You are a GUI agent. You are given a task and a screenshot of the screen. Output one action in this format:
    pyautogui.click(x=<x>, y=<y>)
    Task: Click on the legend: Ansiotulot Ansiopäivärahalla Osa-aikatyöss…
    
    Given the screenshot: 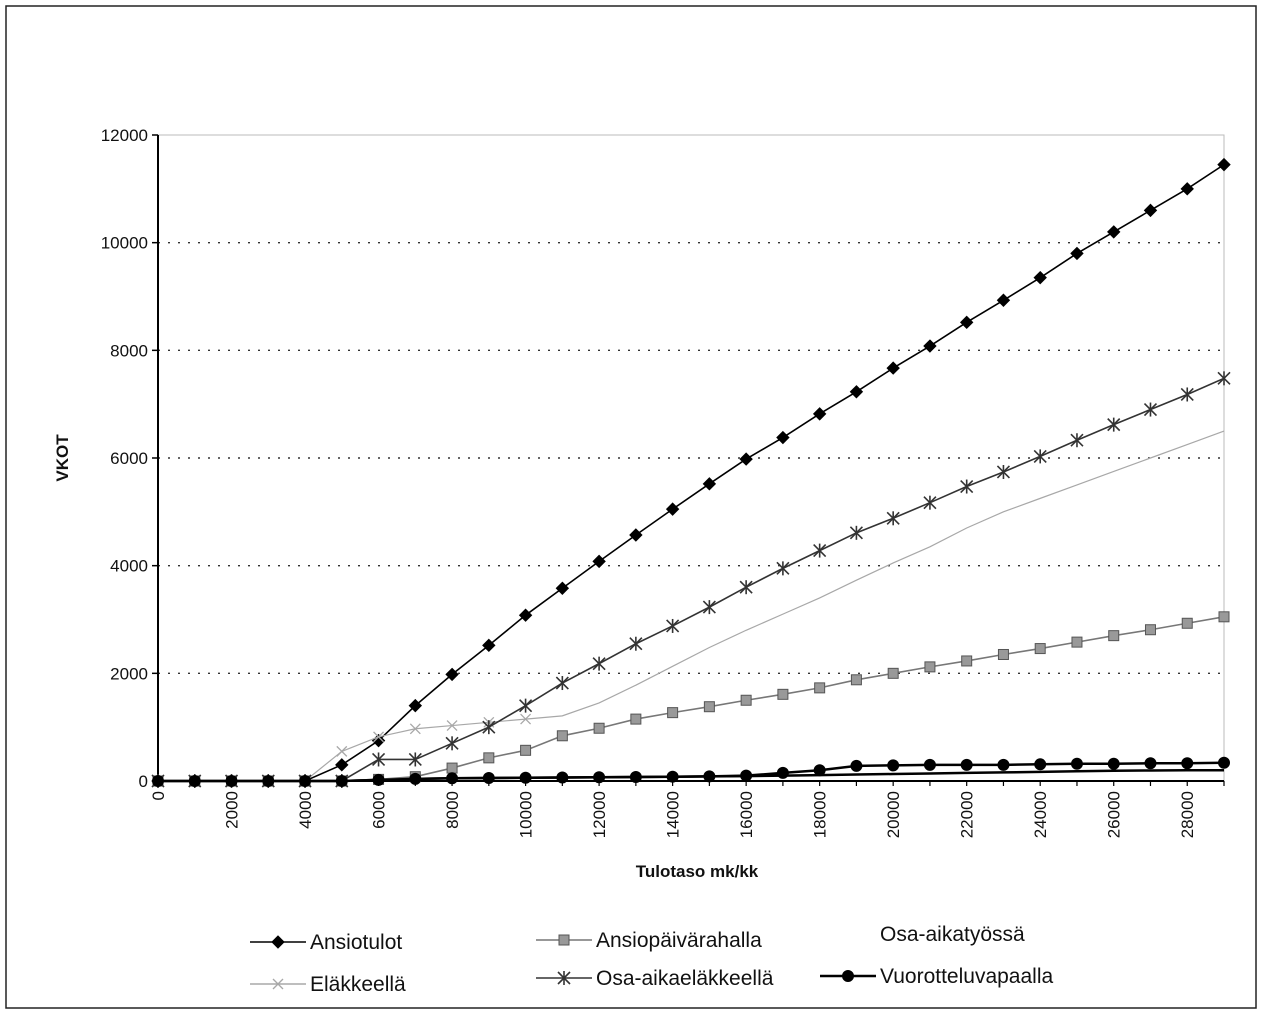 What is the action you would take?
    pyautogui.click(x=651, y=959)
    